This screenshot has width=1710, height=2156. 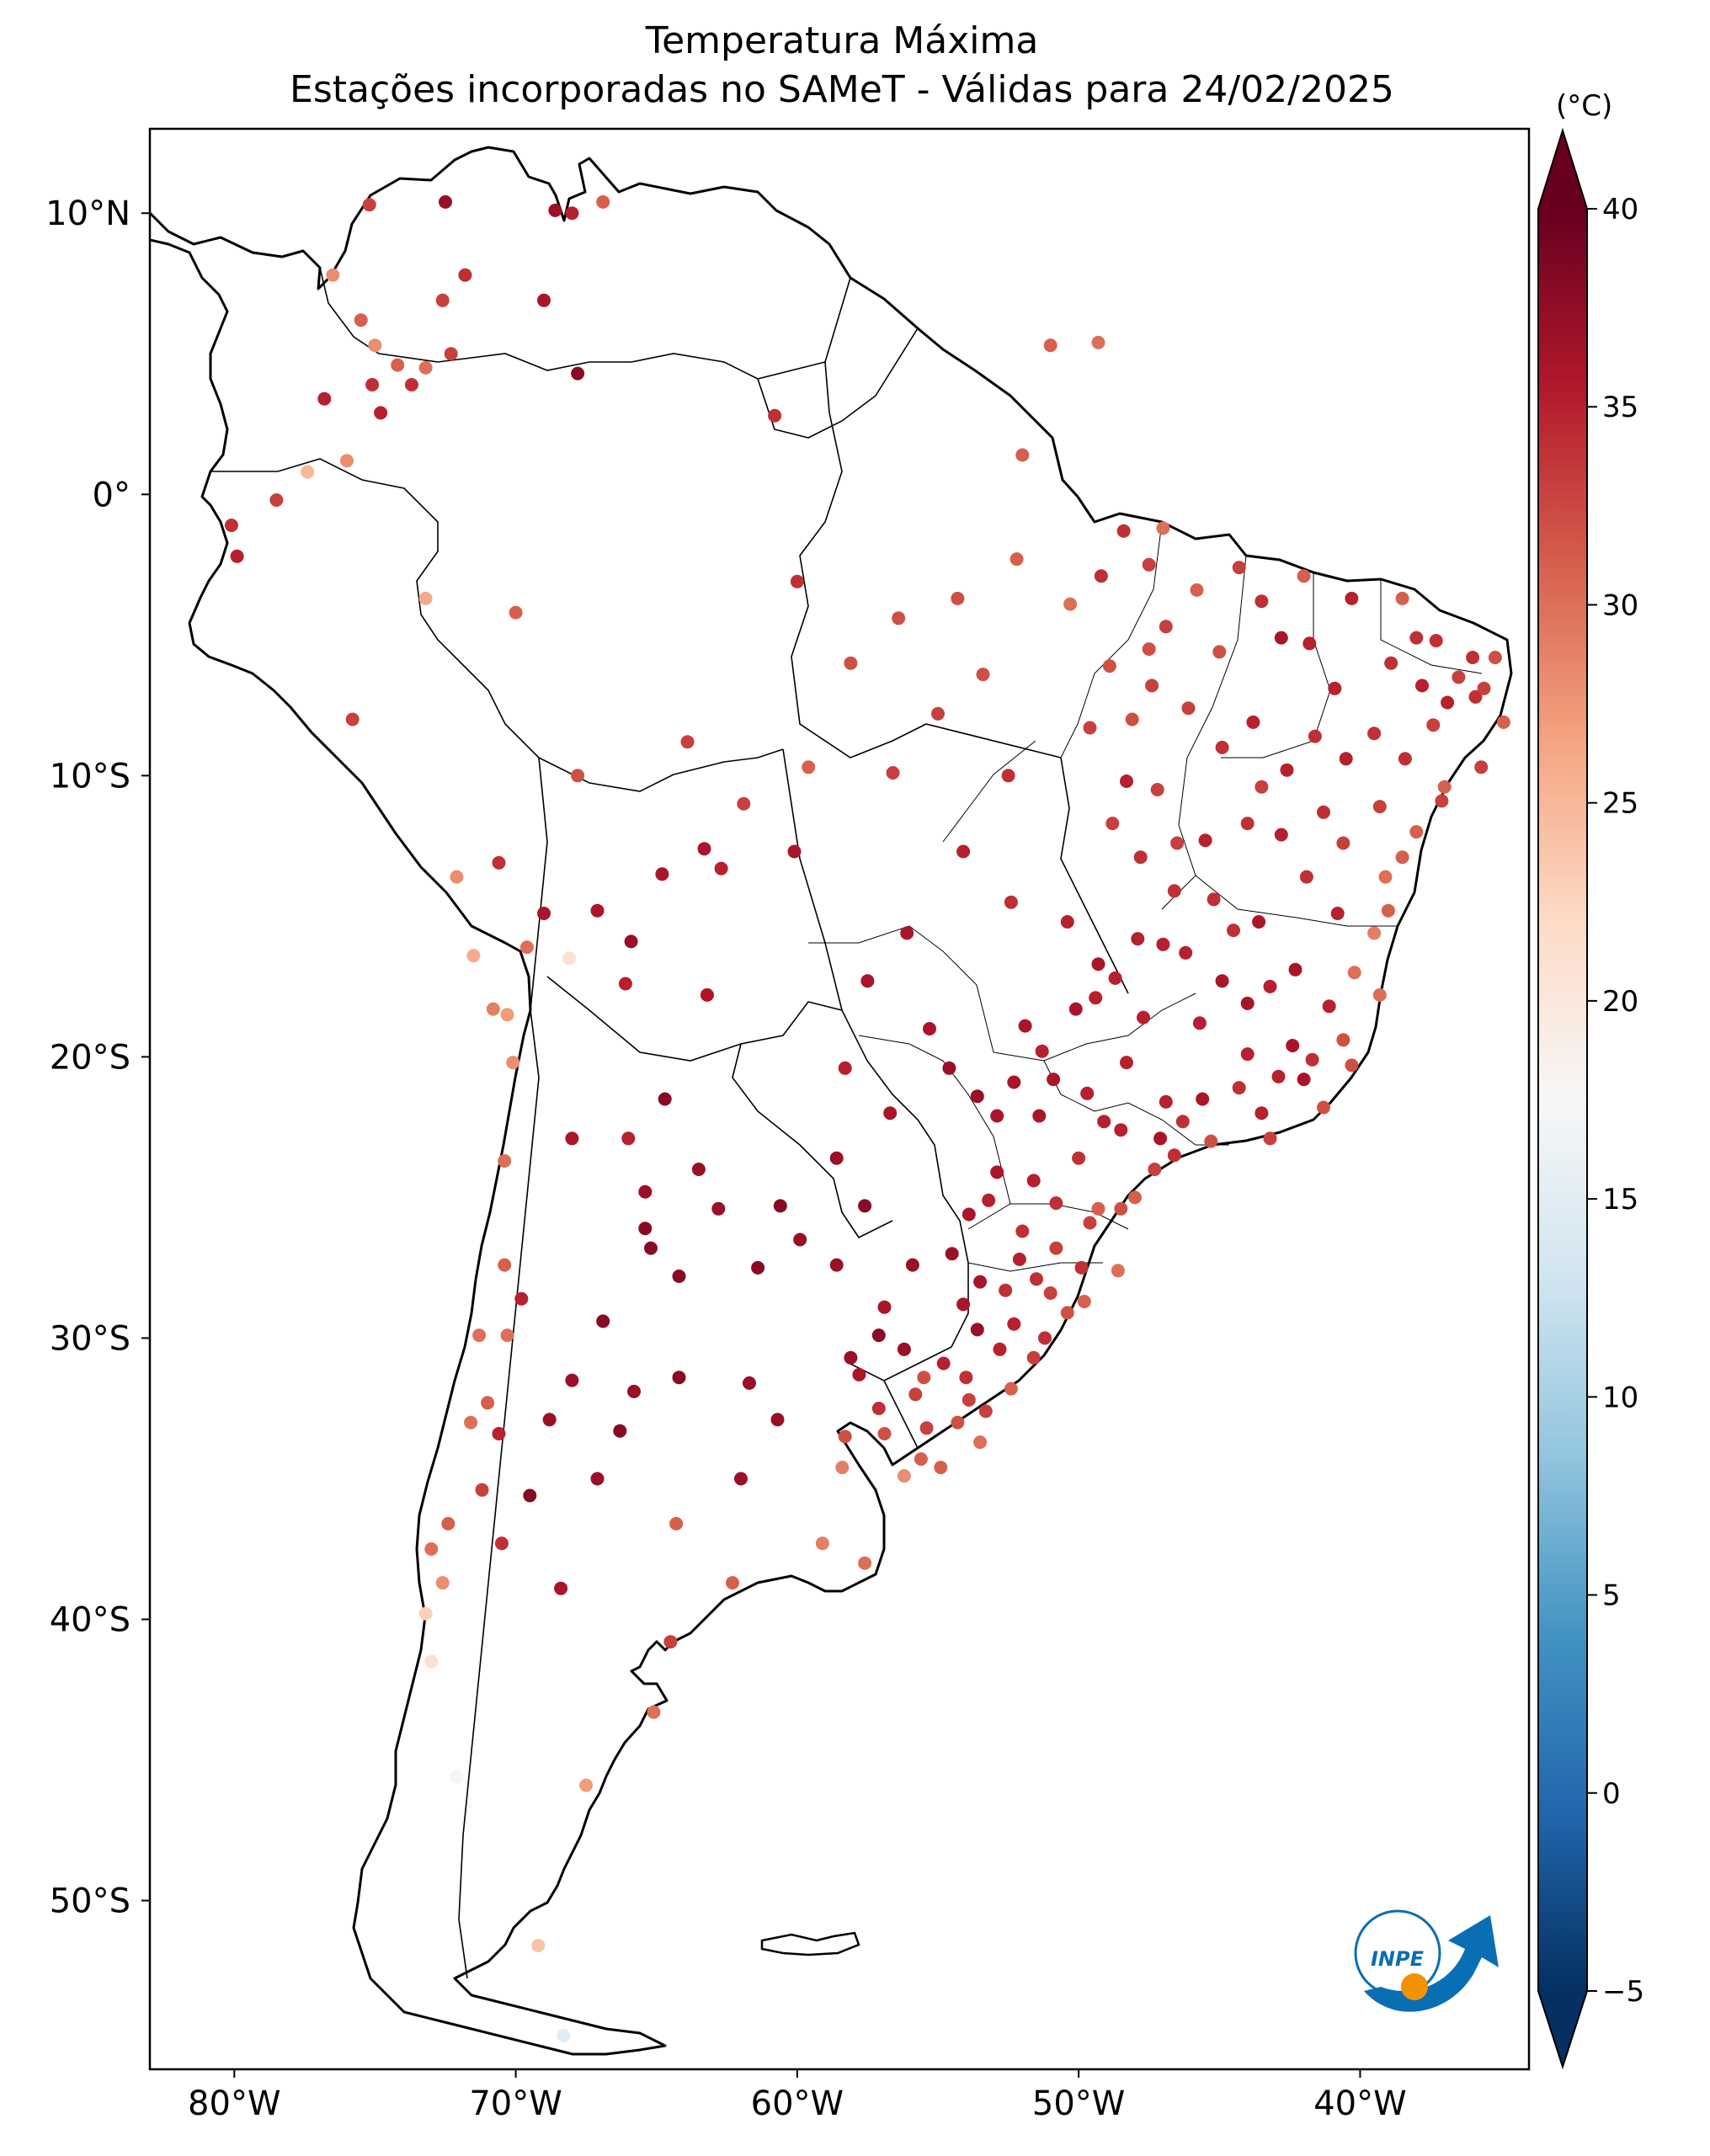 I want to click on colorbar-tick-label: 30, so click(x=1620, y=605).